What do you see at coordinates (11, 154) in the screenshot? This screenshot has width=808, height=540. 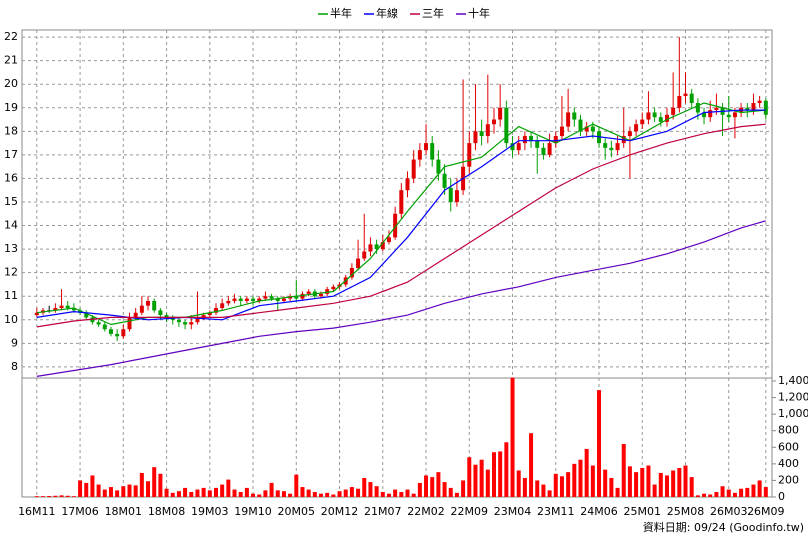 I see `y-tick-label: 17` at bounding box center [11, 154].